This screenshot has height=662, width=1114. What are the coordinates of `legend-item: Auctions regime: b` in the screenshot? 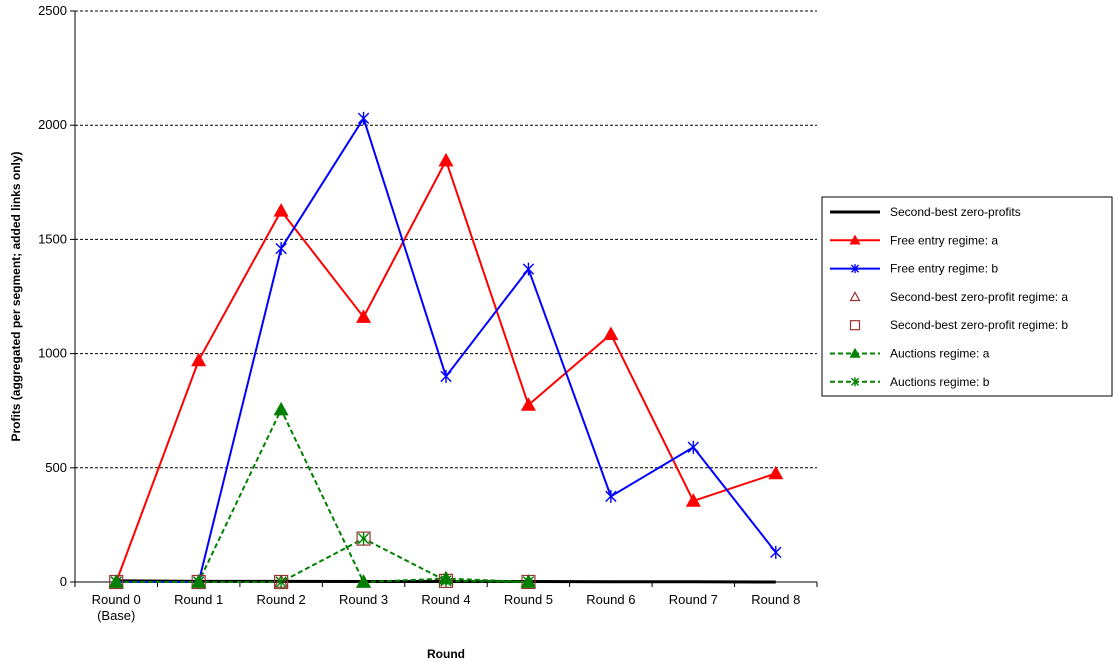 It's located at (910, 382).